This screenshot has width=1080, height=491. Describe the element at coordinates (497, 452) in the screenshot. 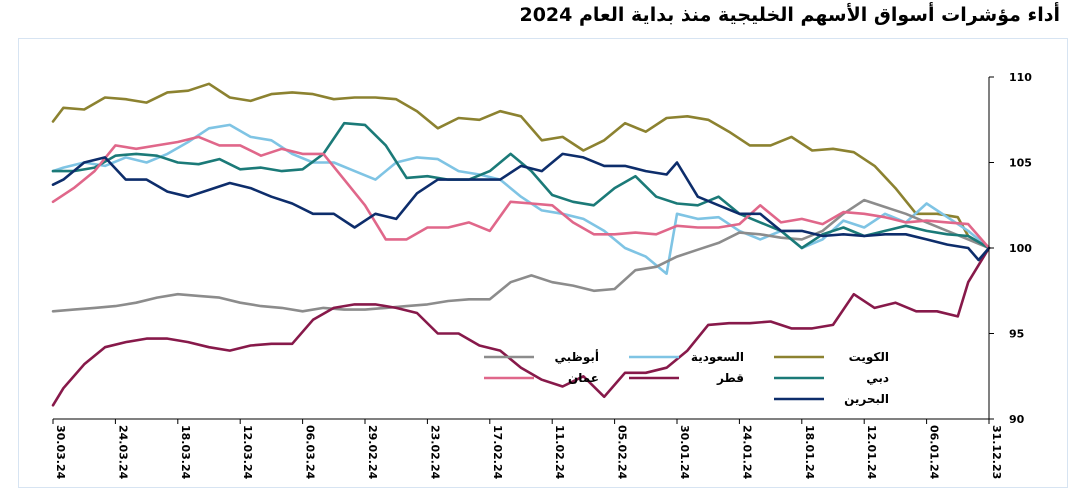

I see `x-tick-label: 17.02.24` at that location.